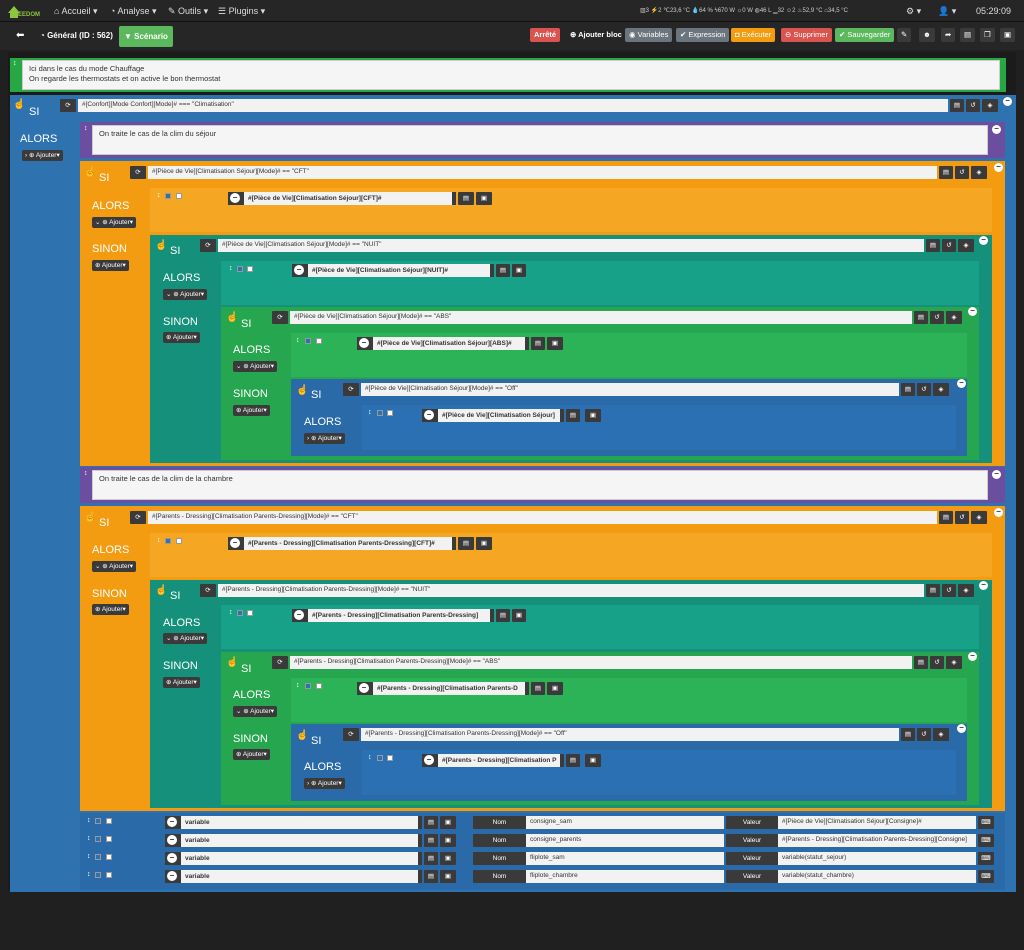 The width and height of the screenshot is (1024, 950). What do you see at coordinates (904, 35) in the screenshot?
I see `edit-button: ✎` at bounding box center [904, 35].